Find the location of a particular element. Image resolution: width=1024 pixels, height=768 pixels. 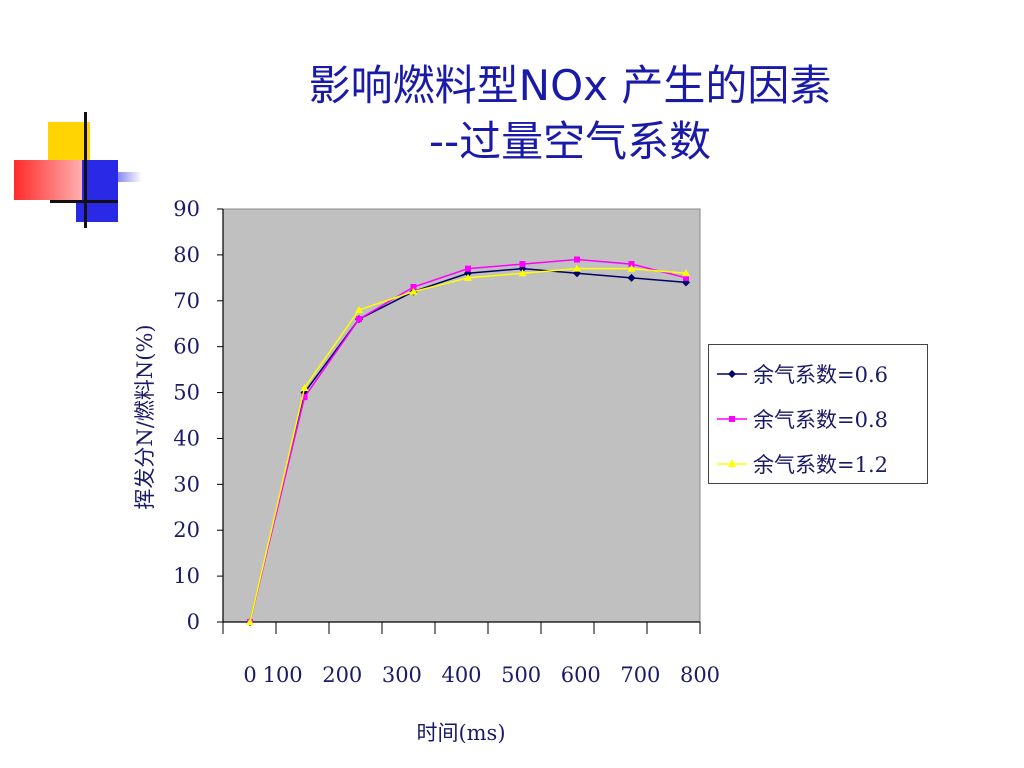

legend-item-1.2: 余气系数=1.2 is located at coordinates (801, 464).